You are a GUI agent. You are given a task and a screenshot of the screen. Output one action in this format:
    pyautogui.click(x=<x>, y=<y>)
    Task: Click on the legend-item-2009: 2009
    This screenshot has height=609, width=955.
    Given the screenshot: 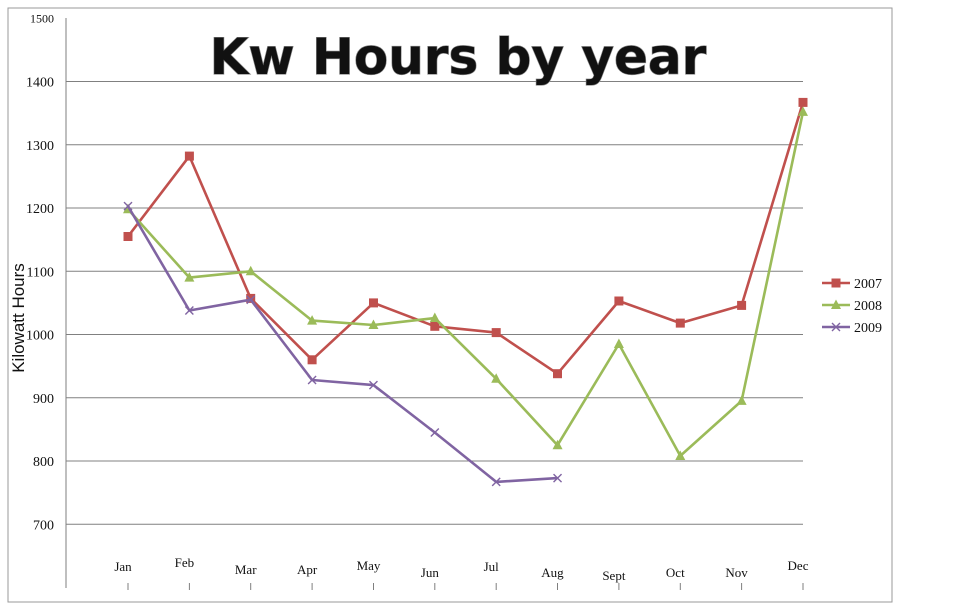 What is the action you would take?
    pyautogui.click(x=852, y=328)
    